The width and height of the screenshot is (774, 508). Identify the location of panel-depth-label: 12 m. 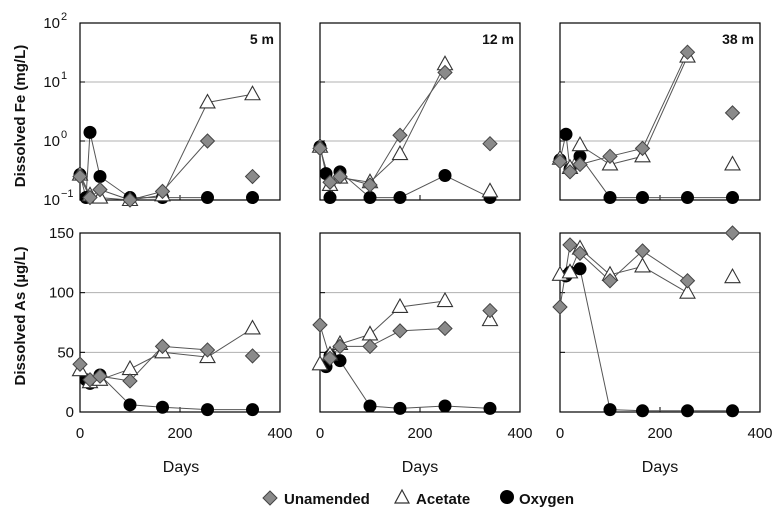
(498, 39).